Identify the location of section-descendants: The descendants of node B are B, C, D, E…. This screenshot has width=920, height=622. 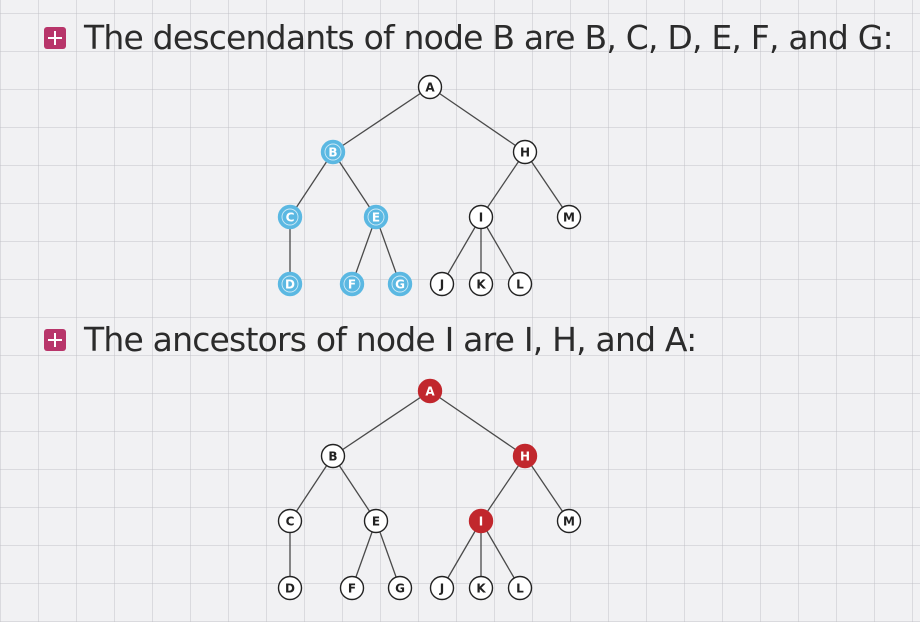
(469, 37).